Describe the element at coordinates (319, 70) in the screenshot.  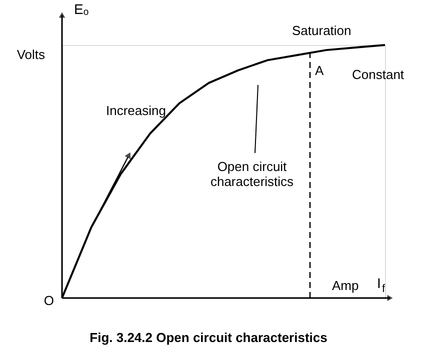
I see `annotation: A` at that location.